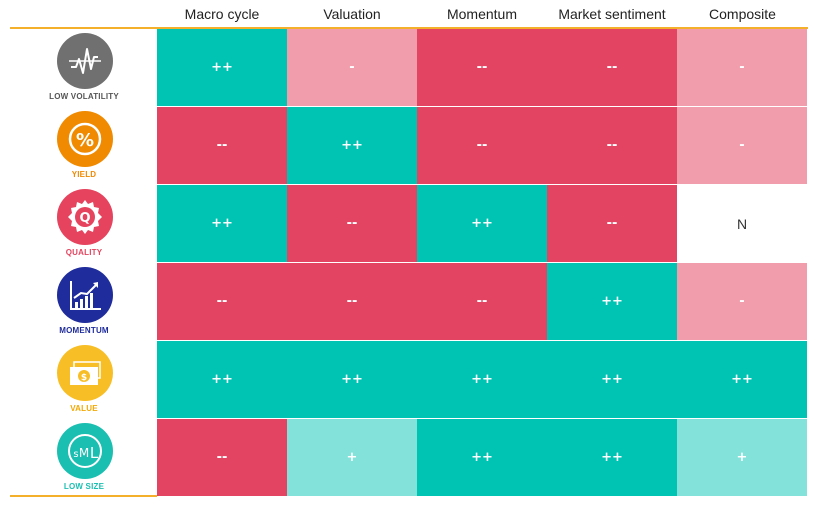 This screenshot has height=515, width=825. I want to click on svg-text: Q, so click(84, 218).